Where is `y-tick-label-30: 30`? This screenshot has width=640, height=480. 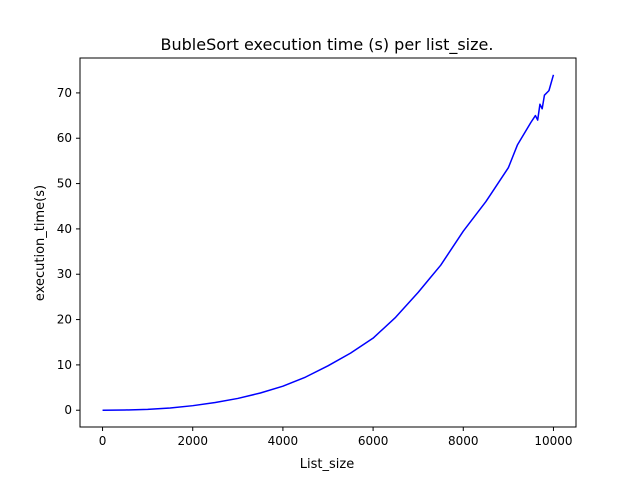
y-tick-label-30: 30 is located at coordinates (64, 274).